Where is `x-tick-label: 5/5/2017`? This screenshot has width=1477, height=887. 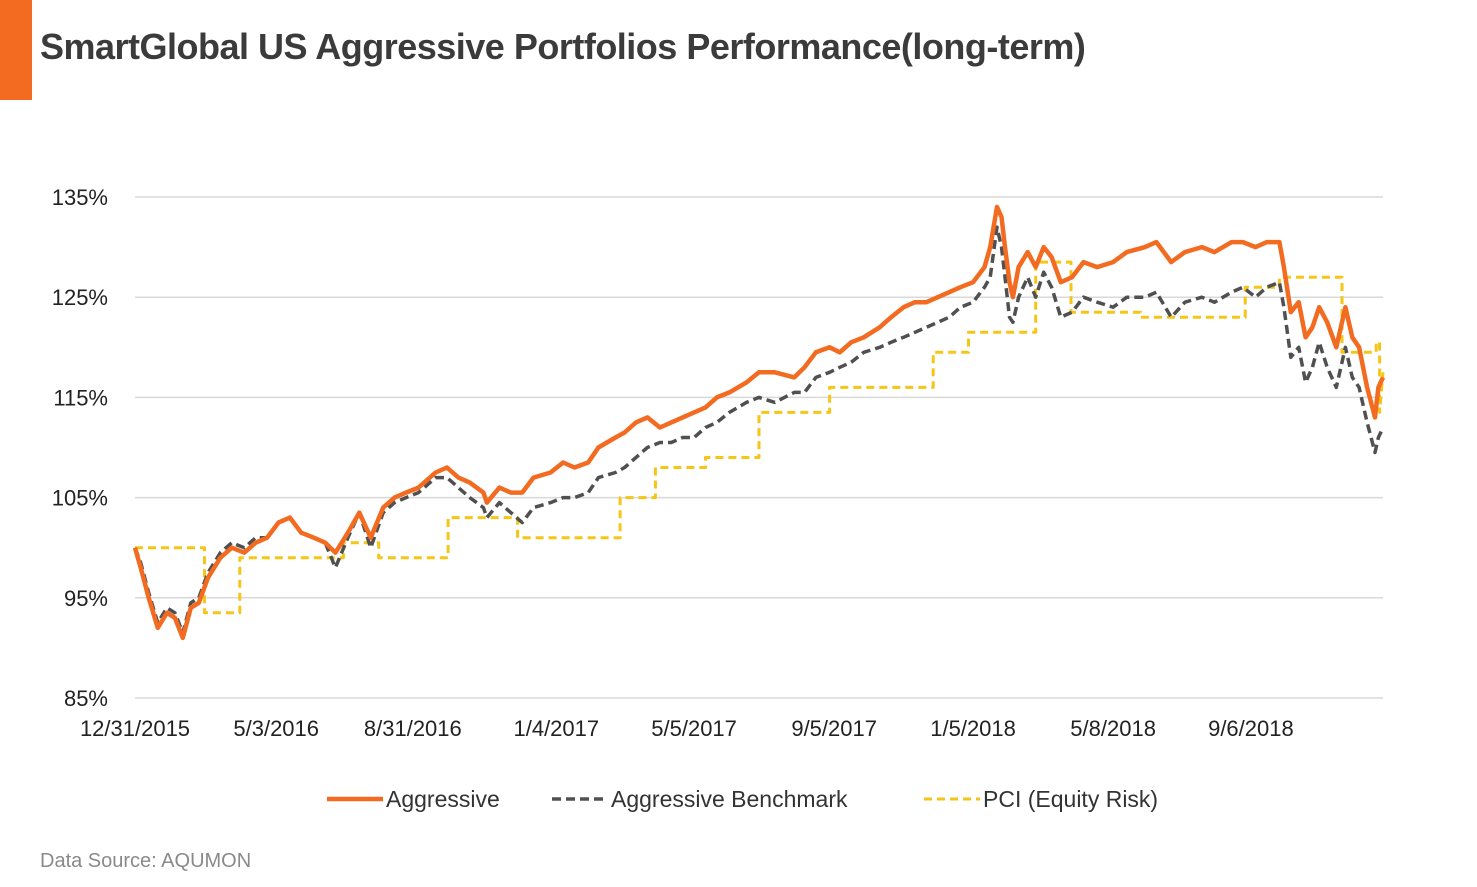
x-tick-label: 5/5/2017 is located at coordinates (694, 728).